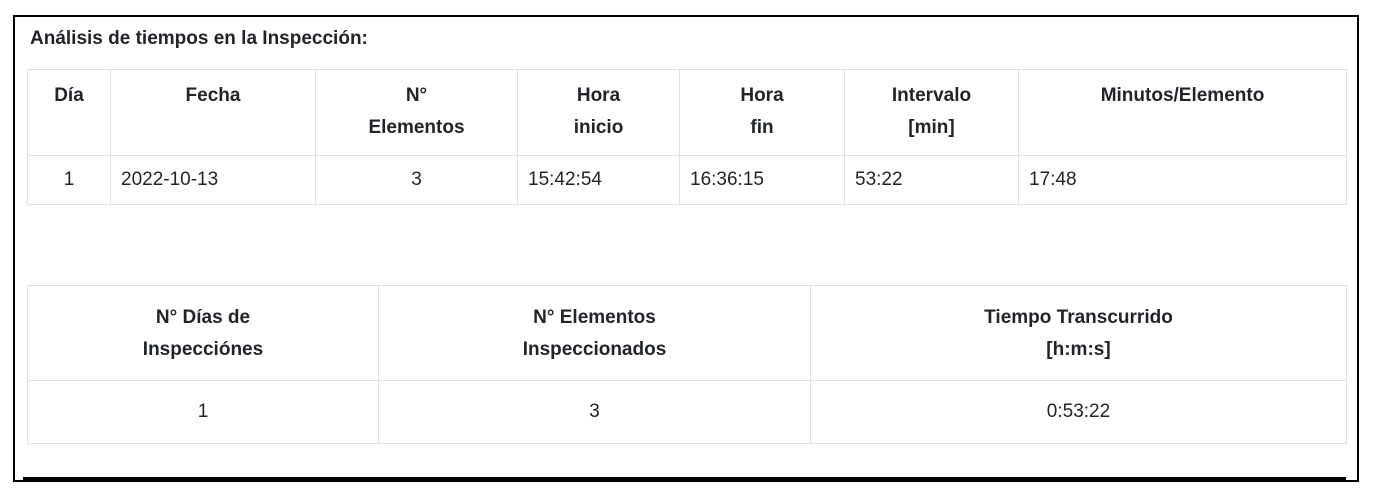  Describe the element at coordinates (416, 112) in the screenshot. I see `header-n-elementos: N° Elementos` at that location.